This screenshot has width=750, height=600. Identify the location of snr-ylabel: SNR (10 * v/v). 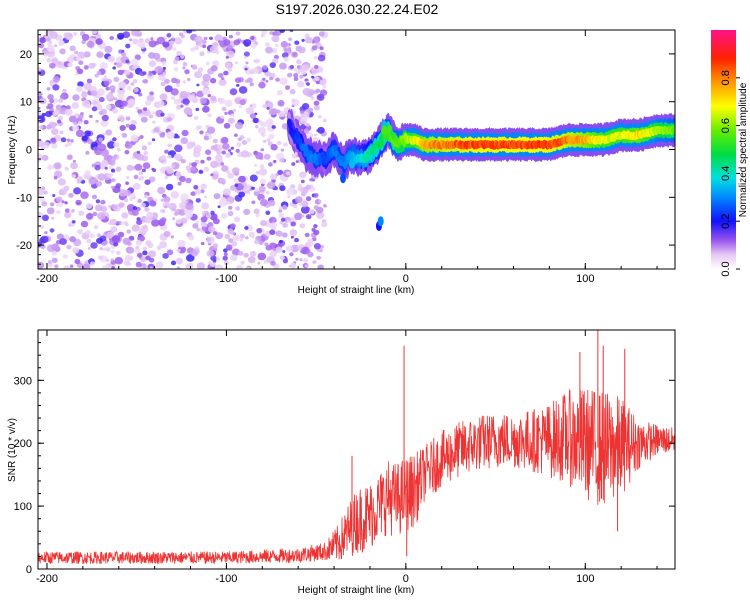
(12, 450).